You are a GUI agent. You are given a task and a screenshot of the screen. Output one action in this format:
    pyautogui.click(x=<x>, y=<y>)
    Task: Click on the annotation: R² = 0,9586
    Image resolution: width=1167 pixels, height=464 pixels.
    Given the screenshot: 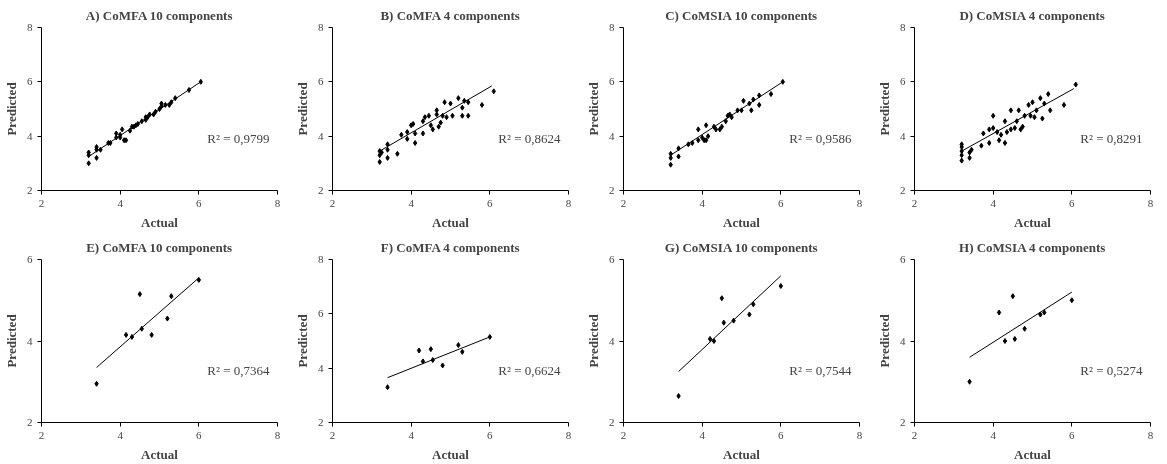 What is the action you would take?
    pyautogui.click(x=820, y=139)
    